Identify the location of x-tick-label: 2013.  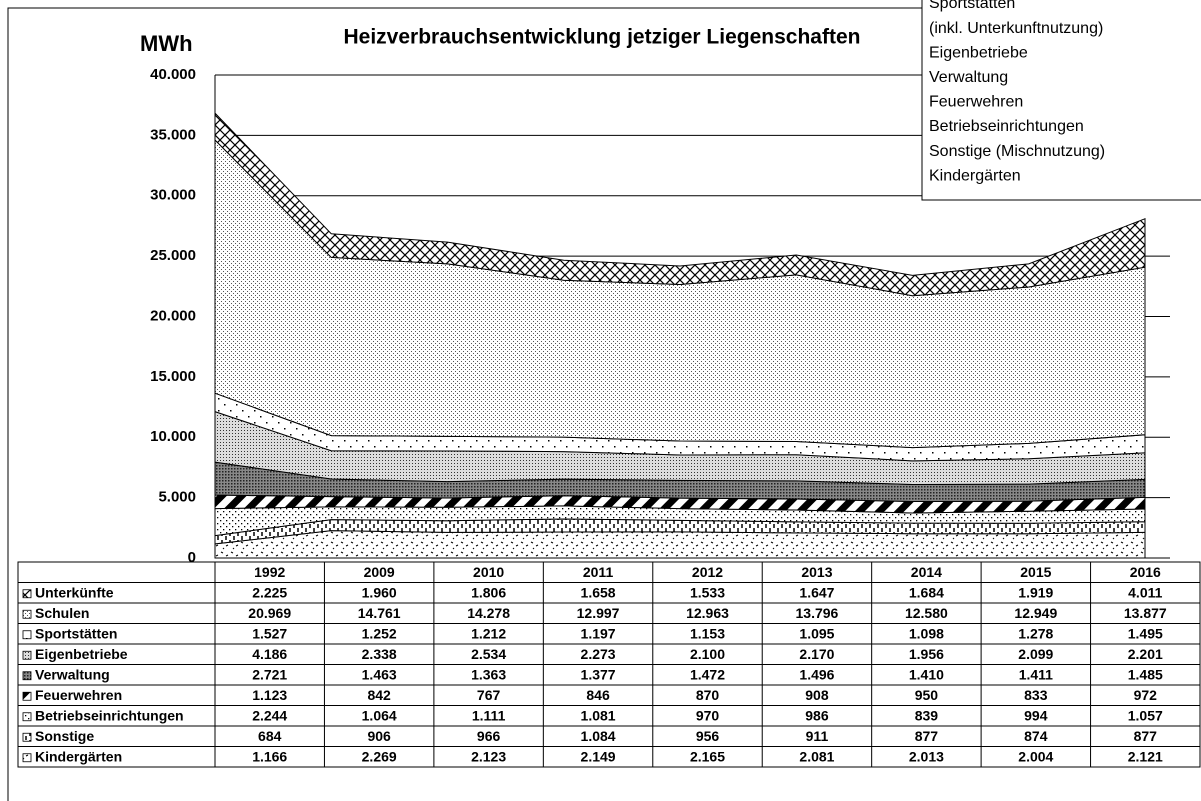
(816, 572).